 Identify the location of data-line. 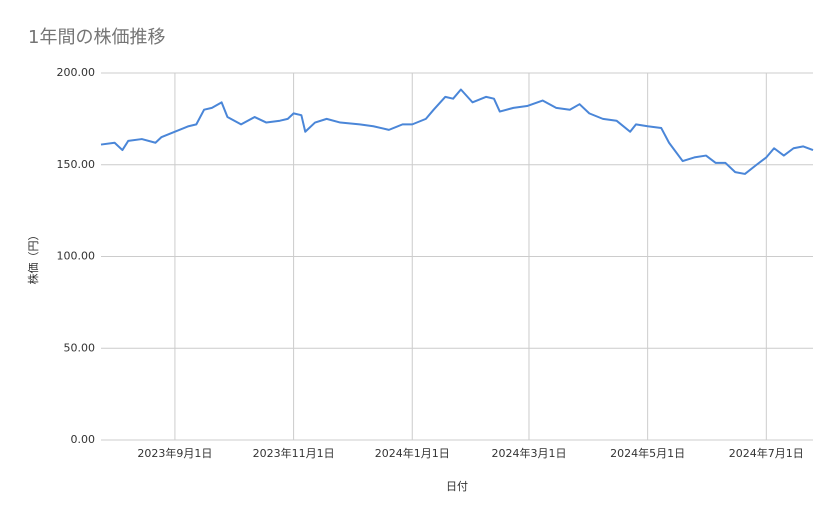
(457, 131).